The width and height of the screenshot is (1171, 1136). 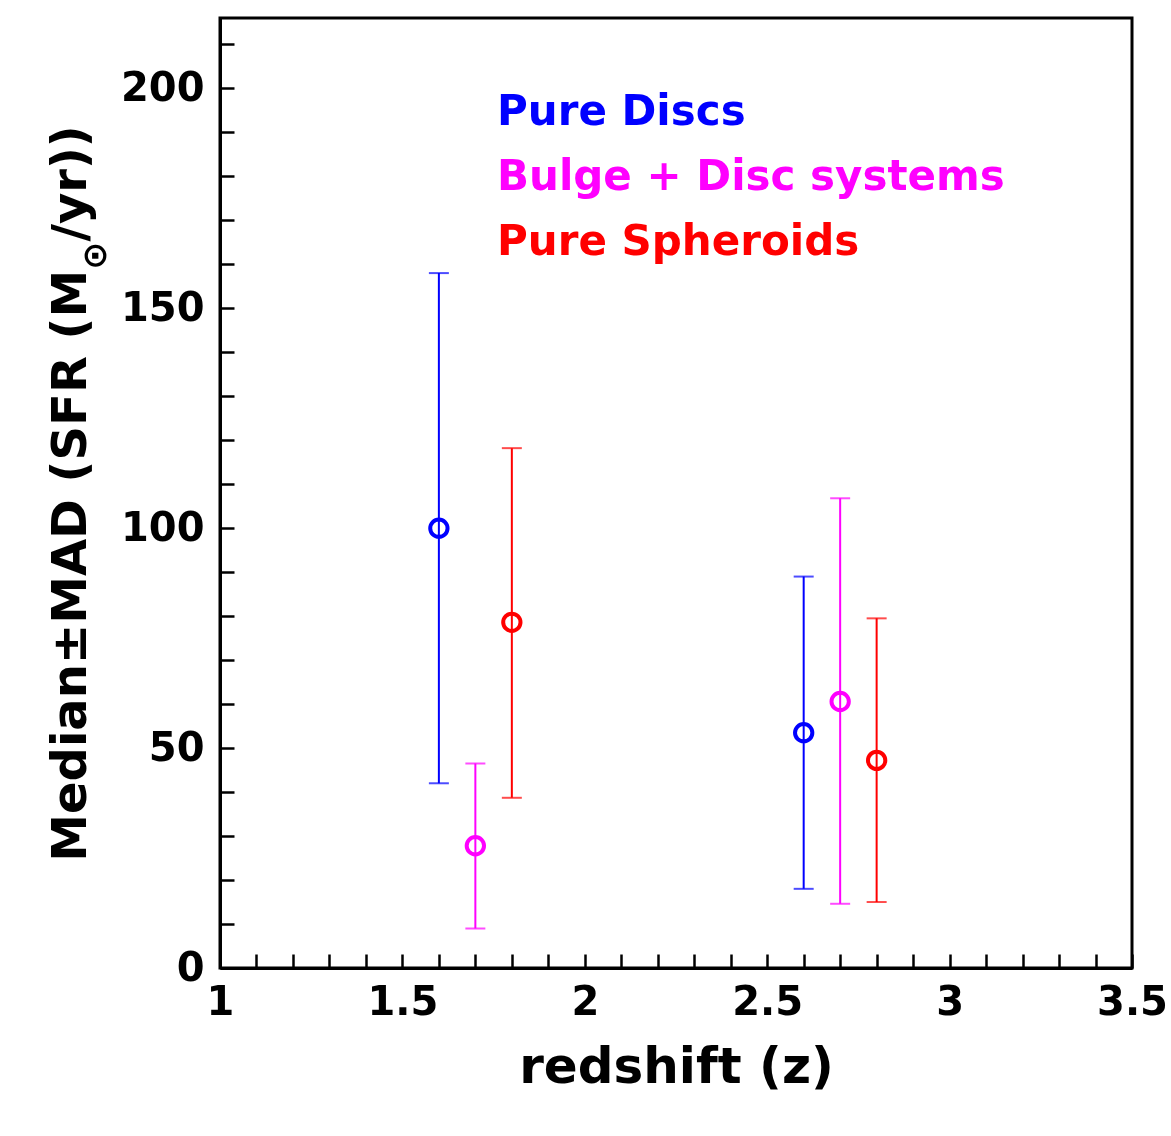 I want to click on y-tick-label: 0, so click(x=190, y=966).